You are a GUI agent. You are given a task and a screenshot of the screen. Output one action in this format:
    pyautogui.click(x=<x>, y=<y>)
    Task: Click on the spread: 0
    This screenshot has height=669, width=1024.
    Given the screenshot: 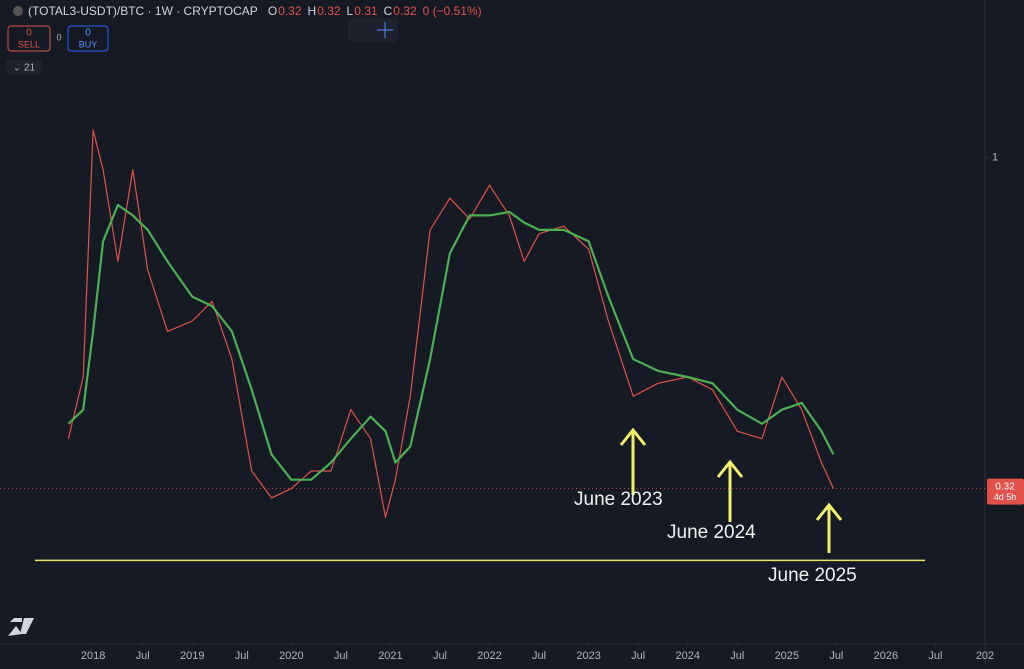 What is the action you would take?
    pyautogui.click(x=58, y=37)
    